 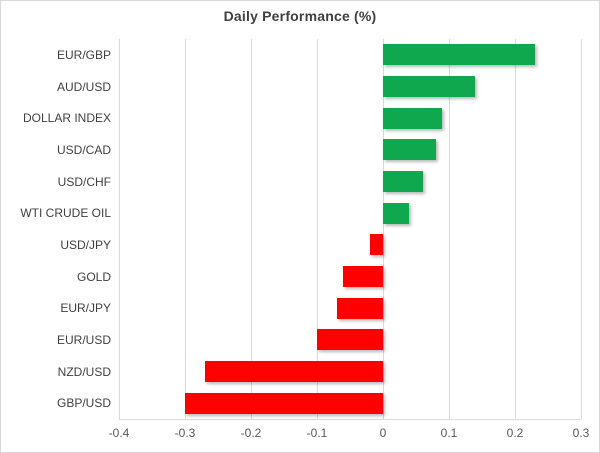 I want to click on category-label-usd-jpy: USD/JPY, so click(x=85, y=245).